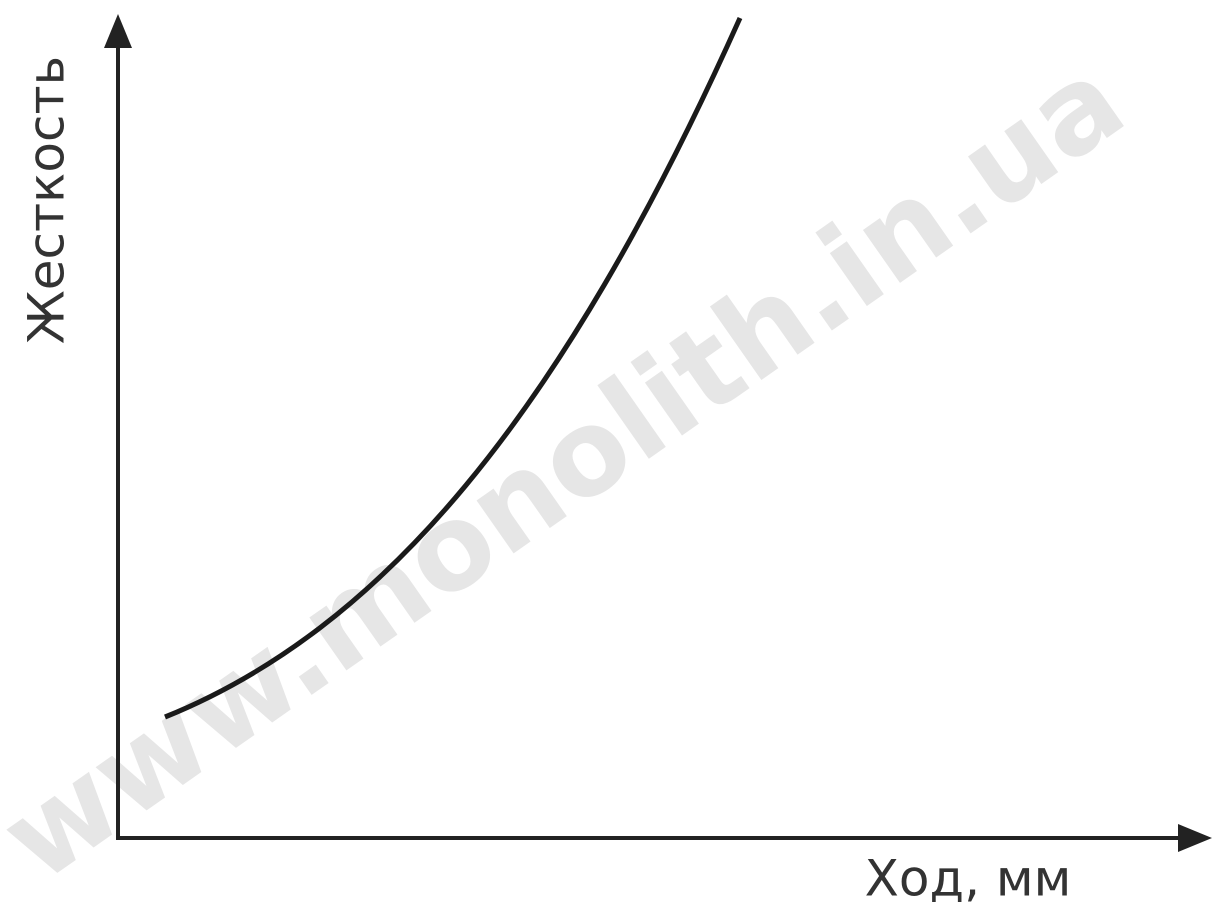 This screenshot has width=1219, height=902. I want to click on y-axis-label: Жесткость, so click(47, 200).